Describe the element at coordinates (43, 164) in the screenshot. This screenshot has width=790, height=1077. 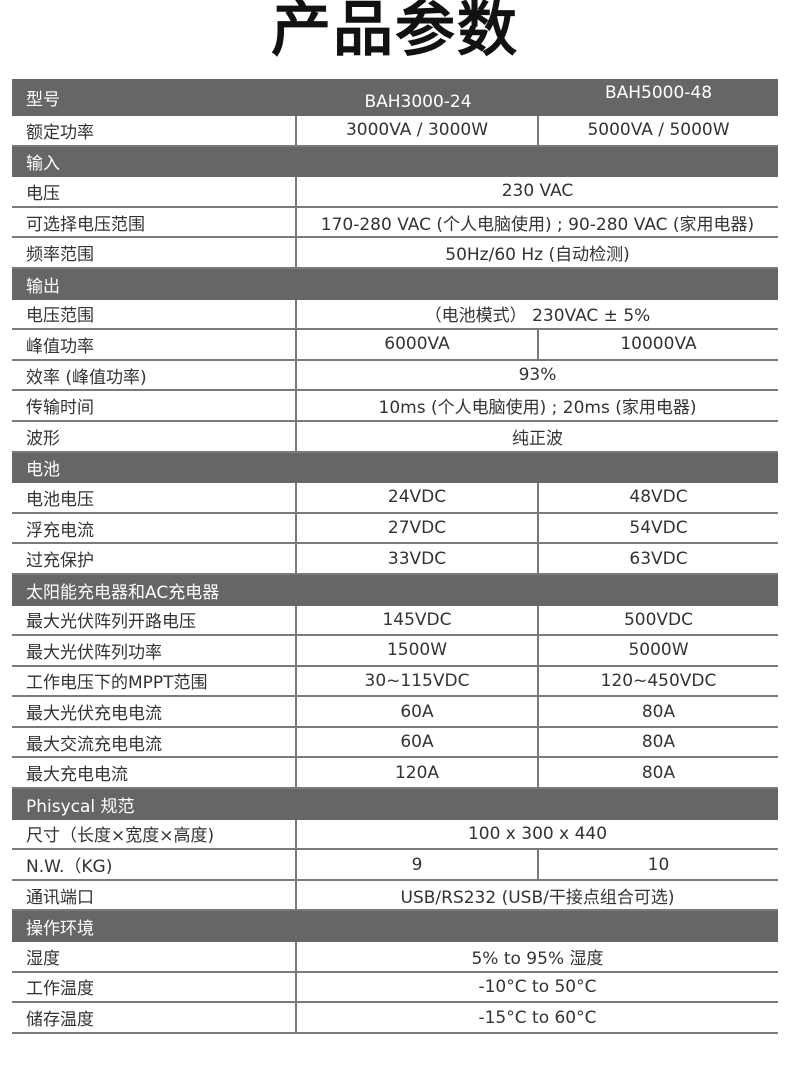
I see `section-title: 输入` at that location.